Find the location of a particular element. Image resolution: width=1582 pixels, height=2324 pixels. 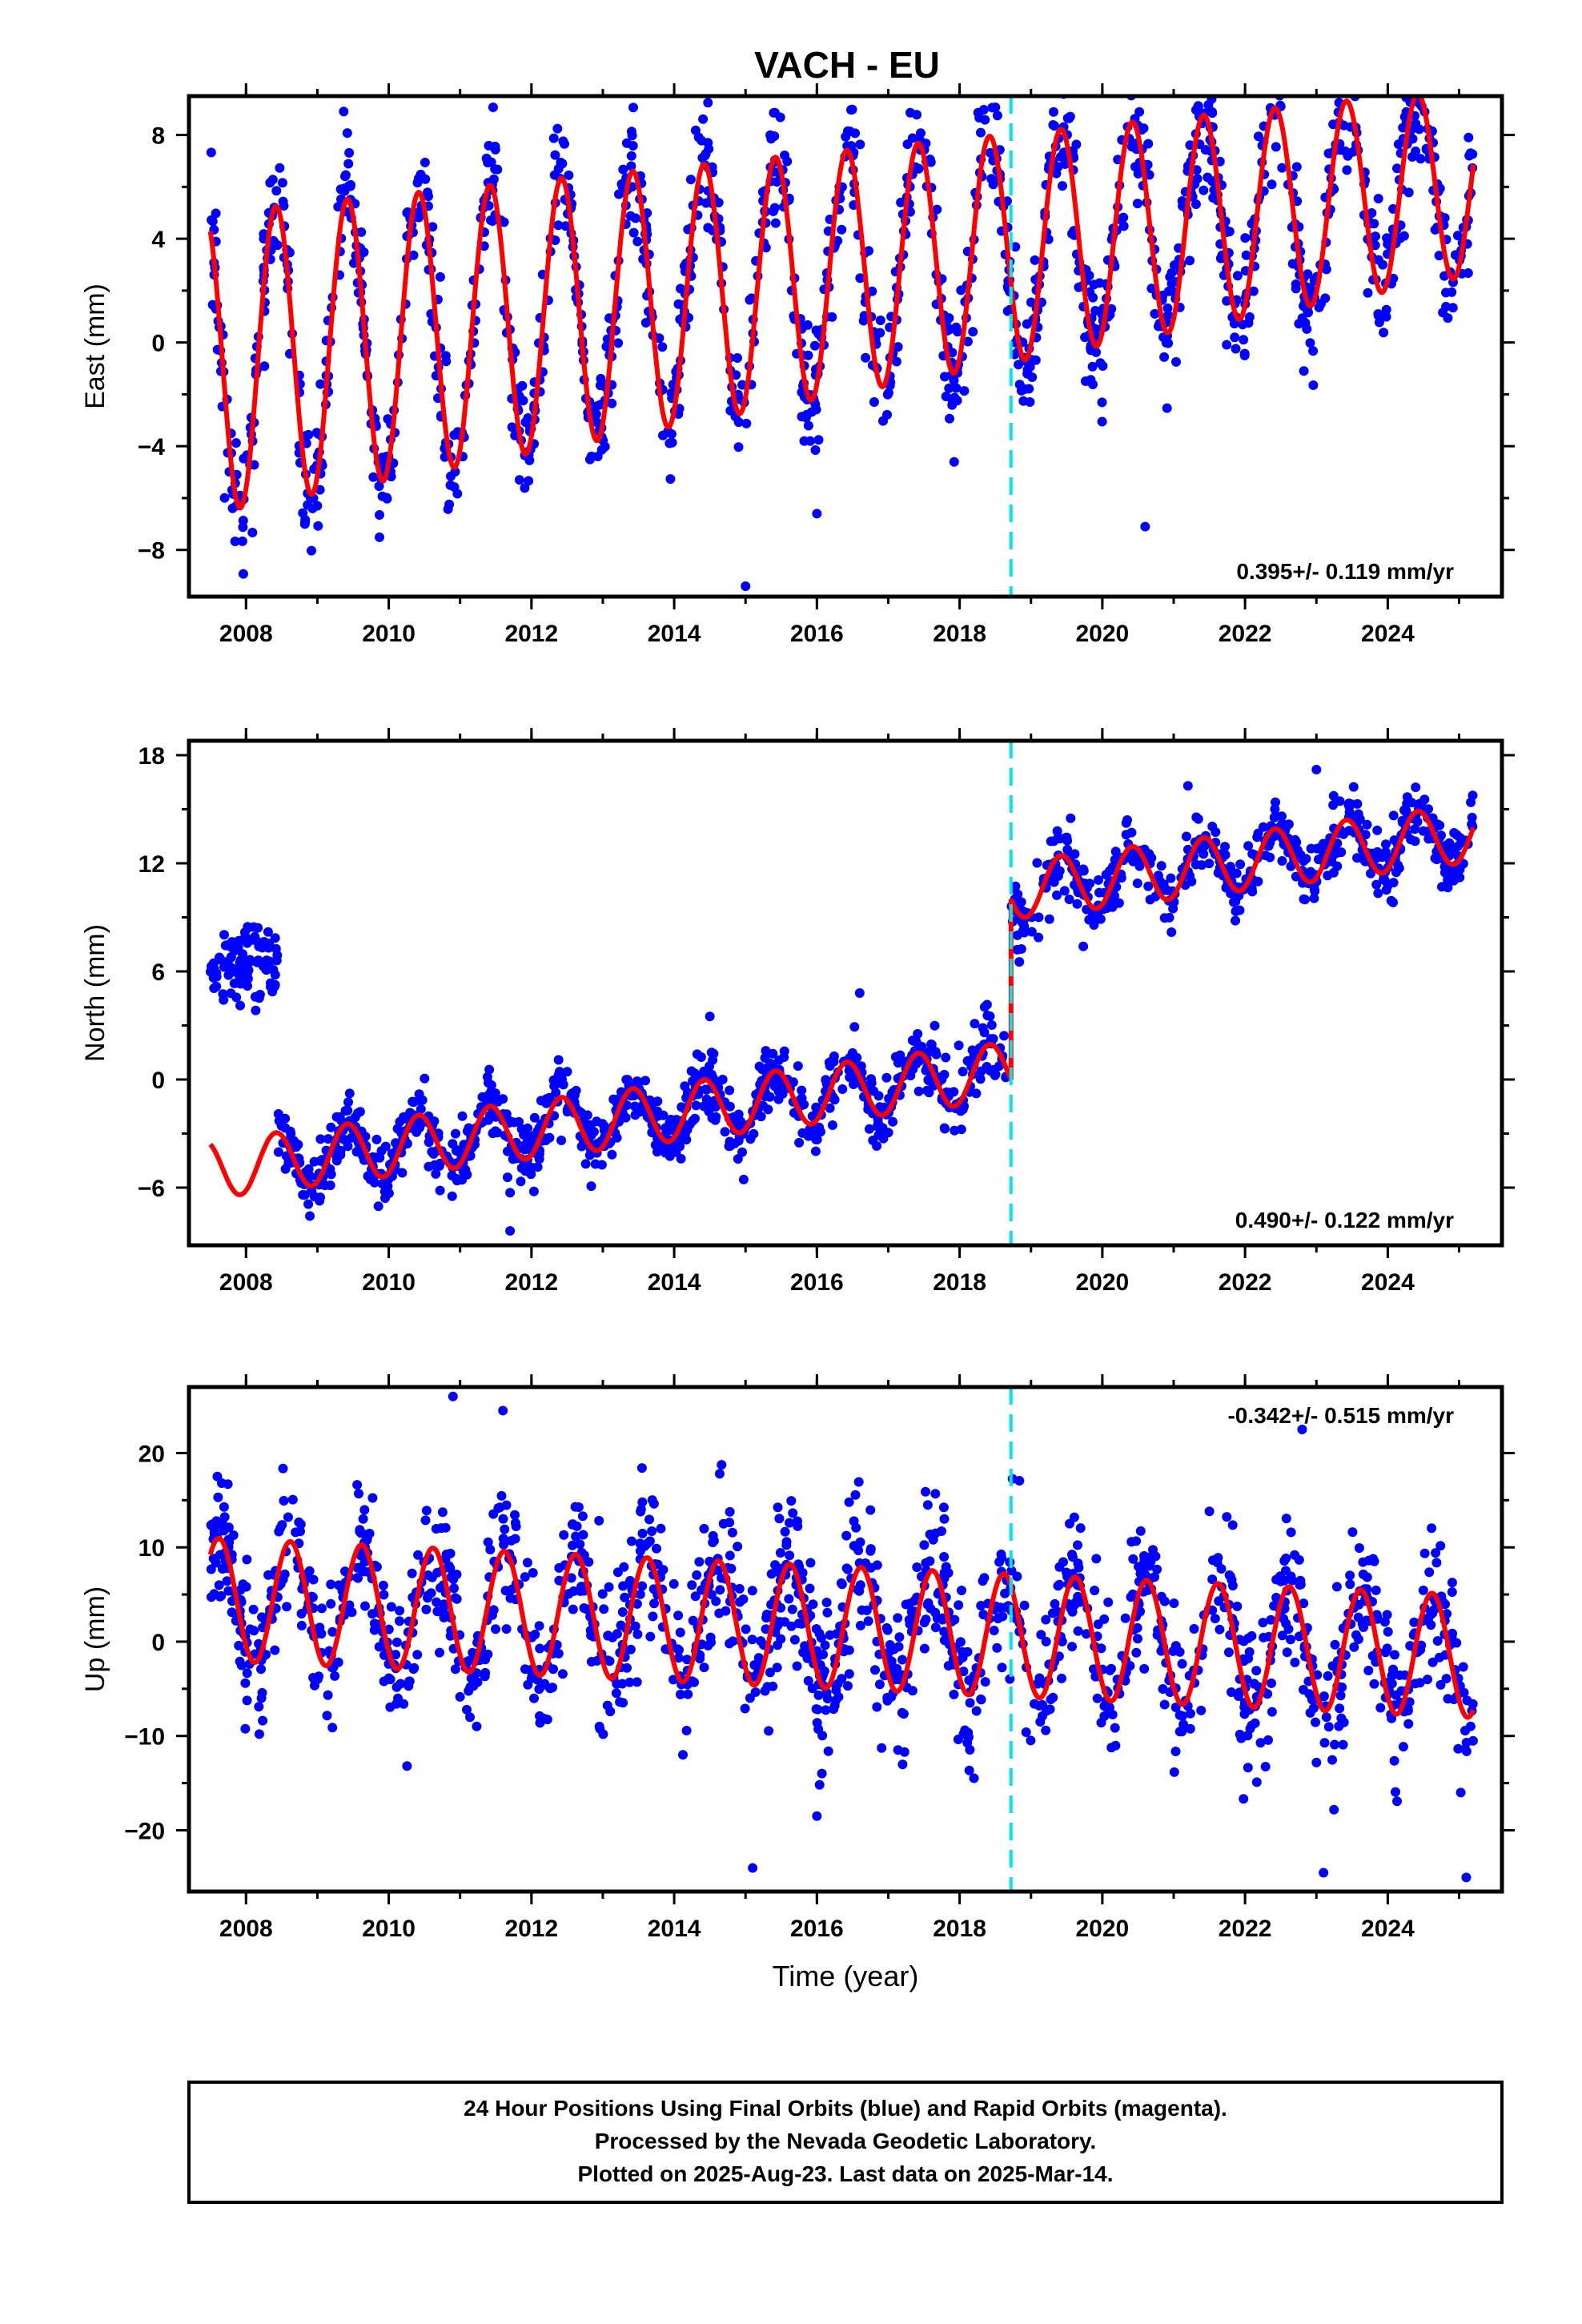

outlier-point is located at coordinates (1466, 1877).